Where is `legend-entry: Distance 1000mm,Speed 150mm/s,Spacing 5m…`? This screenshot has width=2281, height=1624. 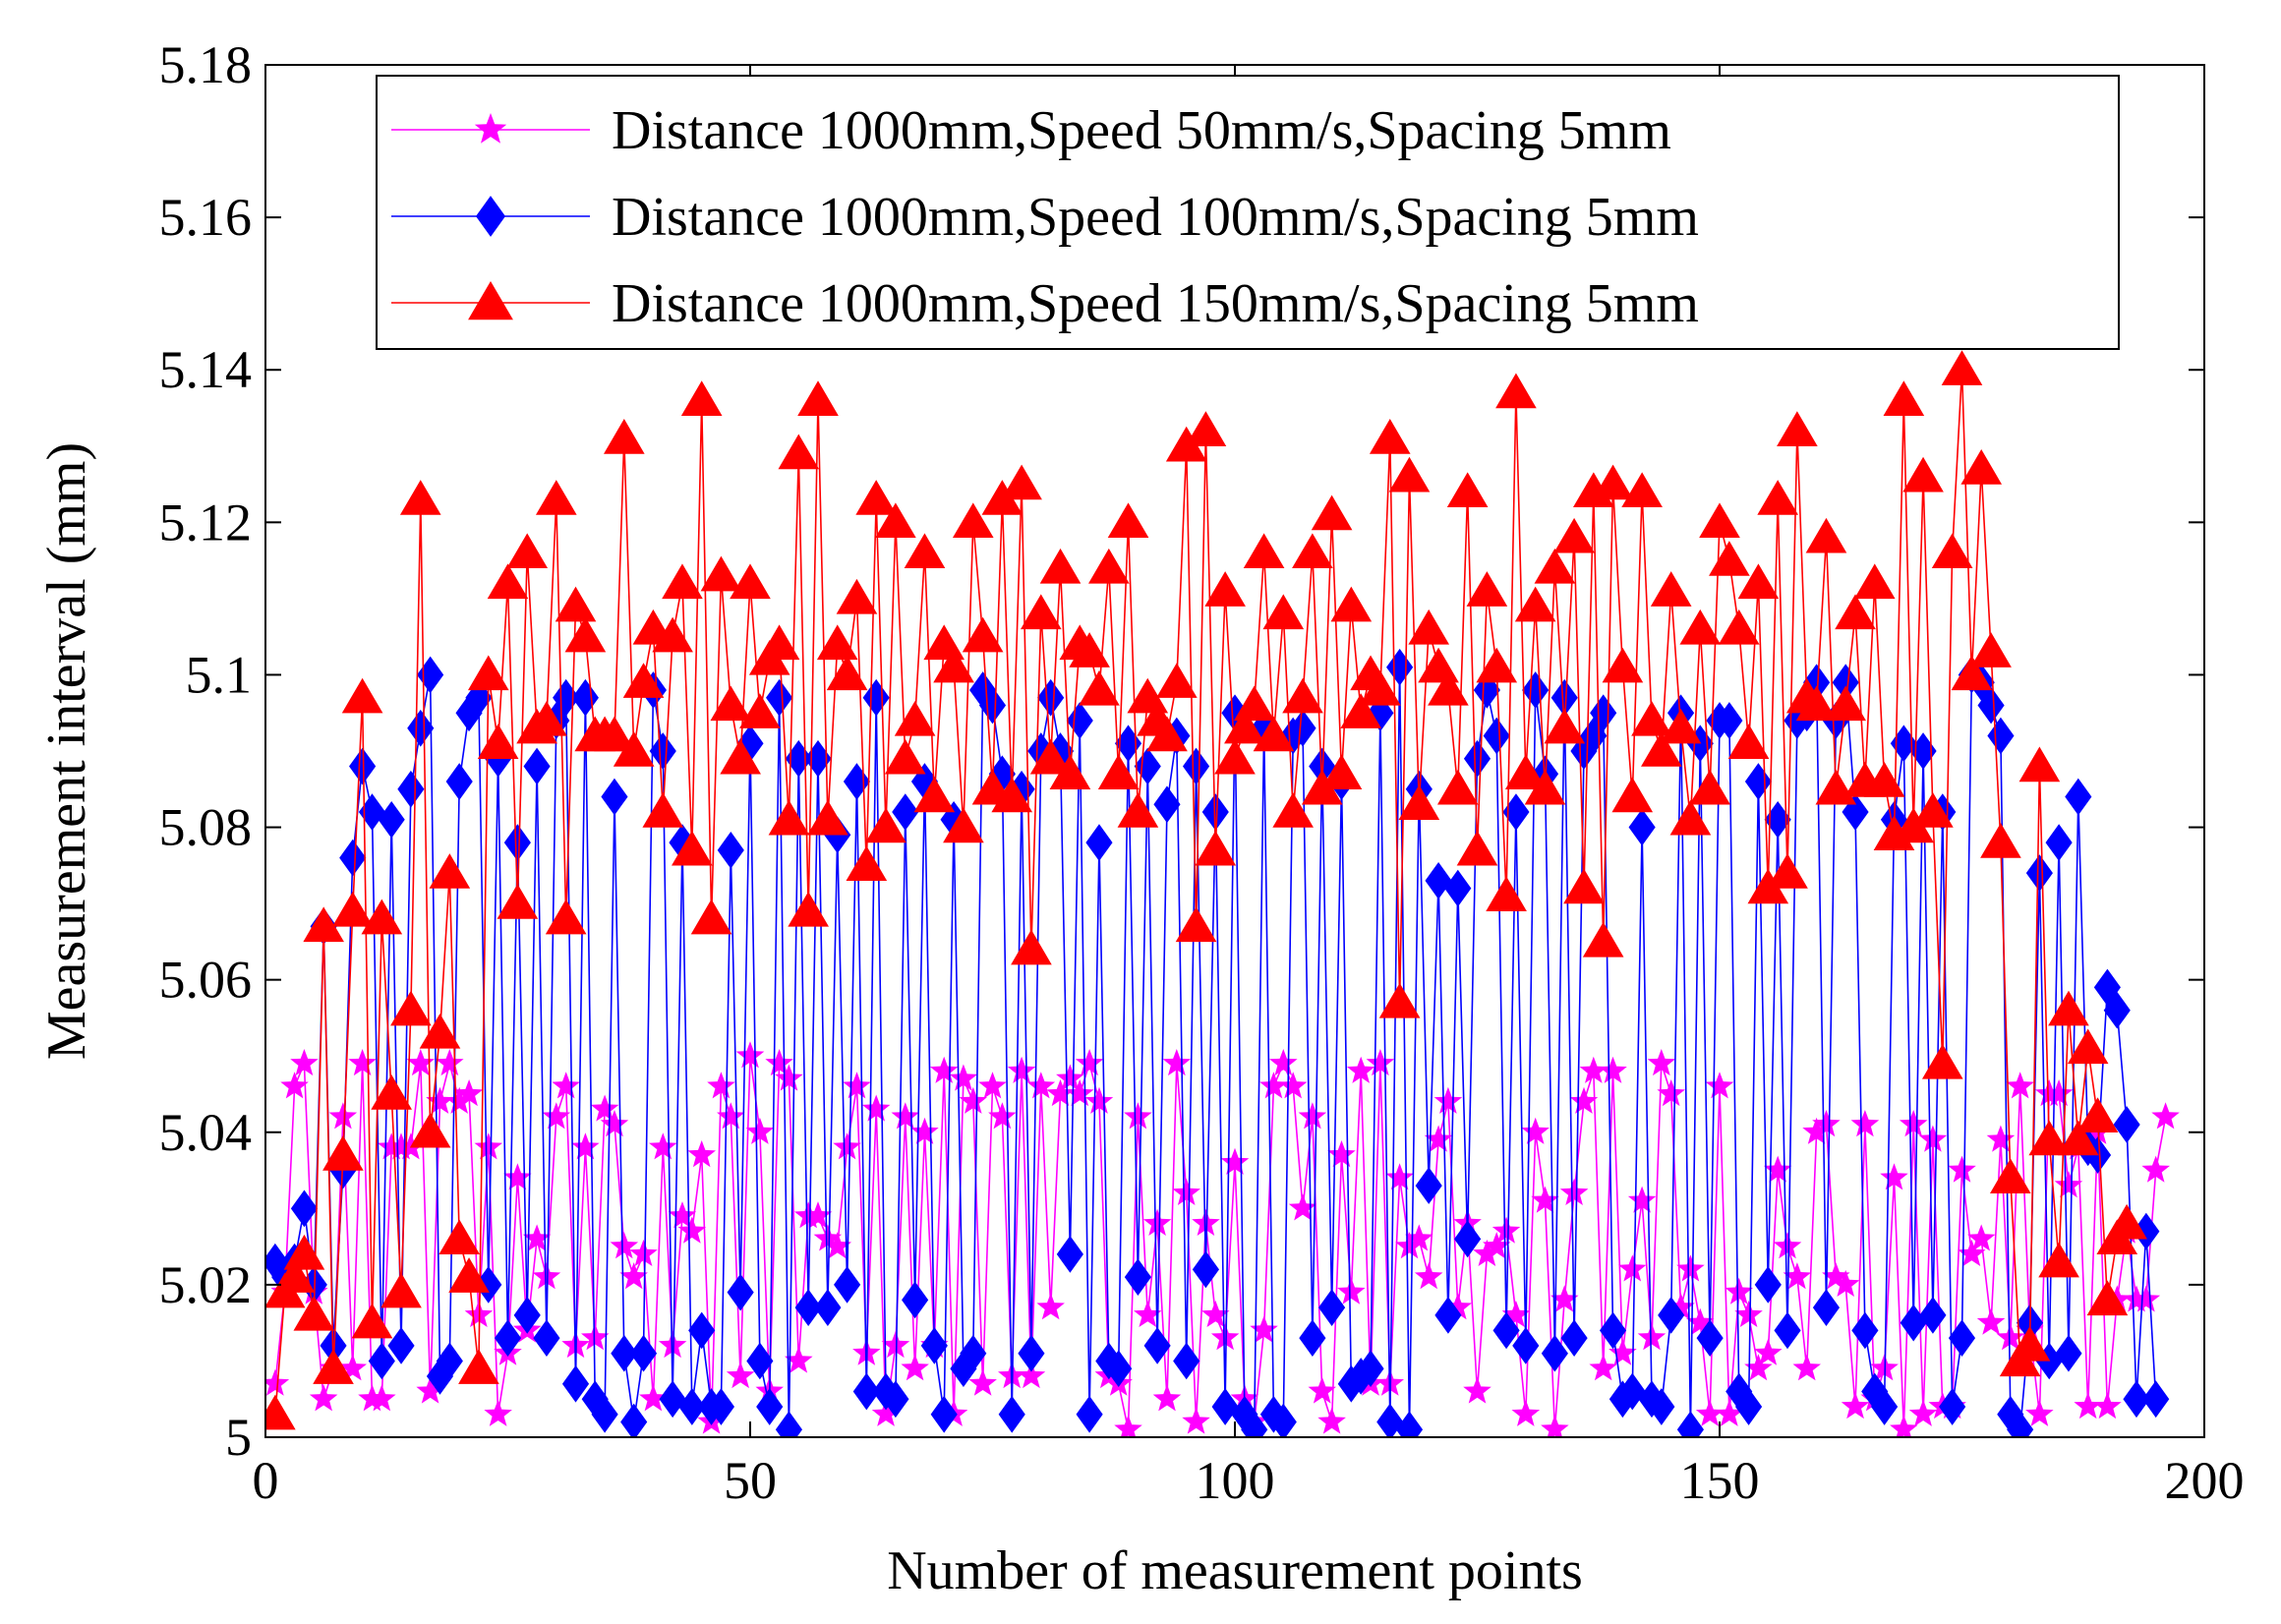 legend-entry: Distance 1000mm,Speed 150mm/s,Spacing 5m… is located at coordinates (1045, 303).